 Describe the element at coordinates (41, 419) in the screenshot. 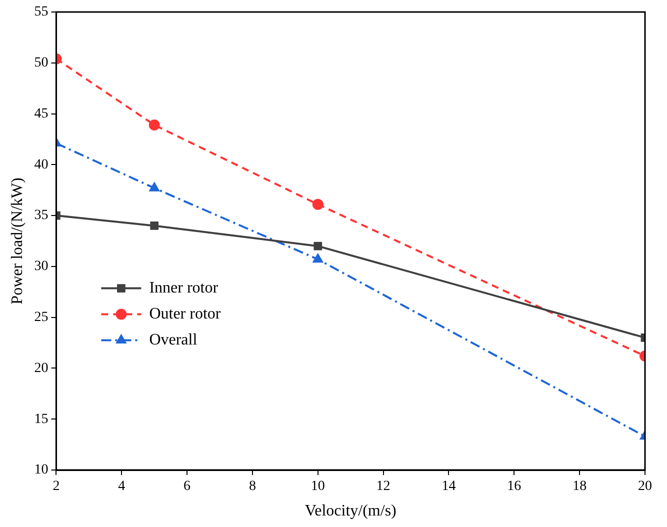

I see `y-tick-label: 15` at that location.